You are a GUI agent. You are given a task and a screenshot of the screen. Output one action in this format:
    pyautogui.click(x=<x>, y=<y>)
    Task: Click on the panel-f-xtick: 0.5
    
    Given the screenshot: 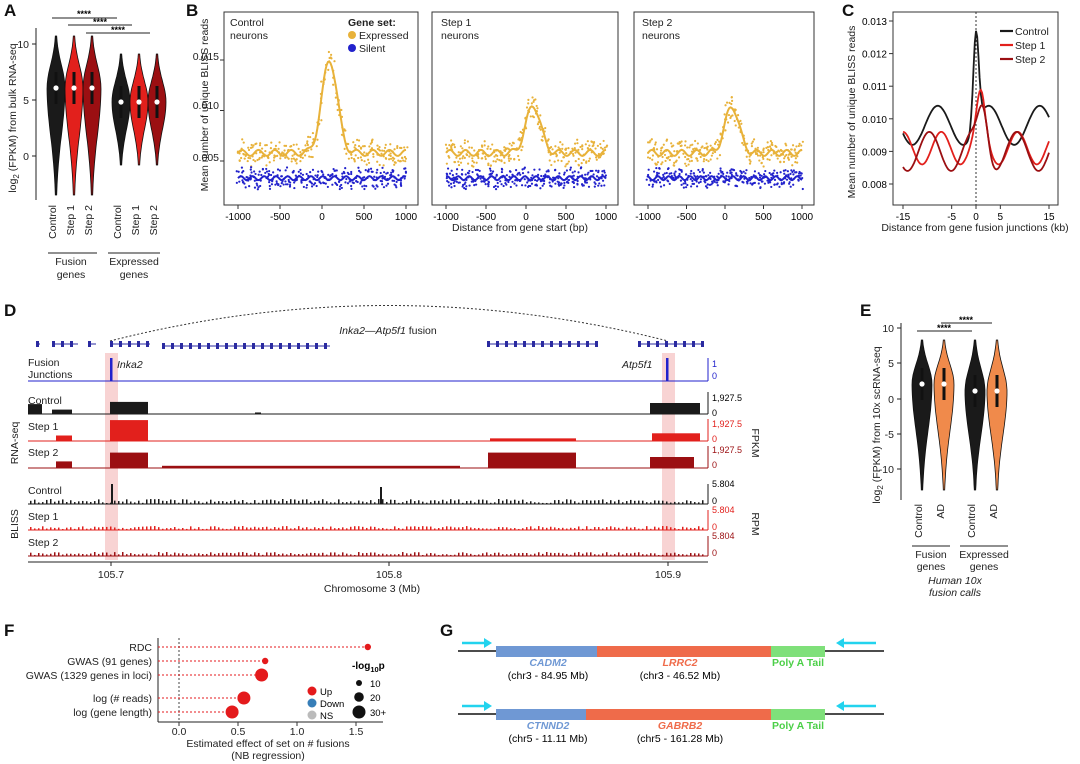 What is the action you would take?
    pyautogui.click(x=238, y=732)
    